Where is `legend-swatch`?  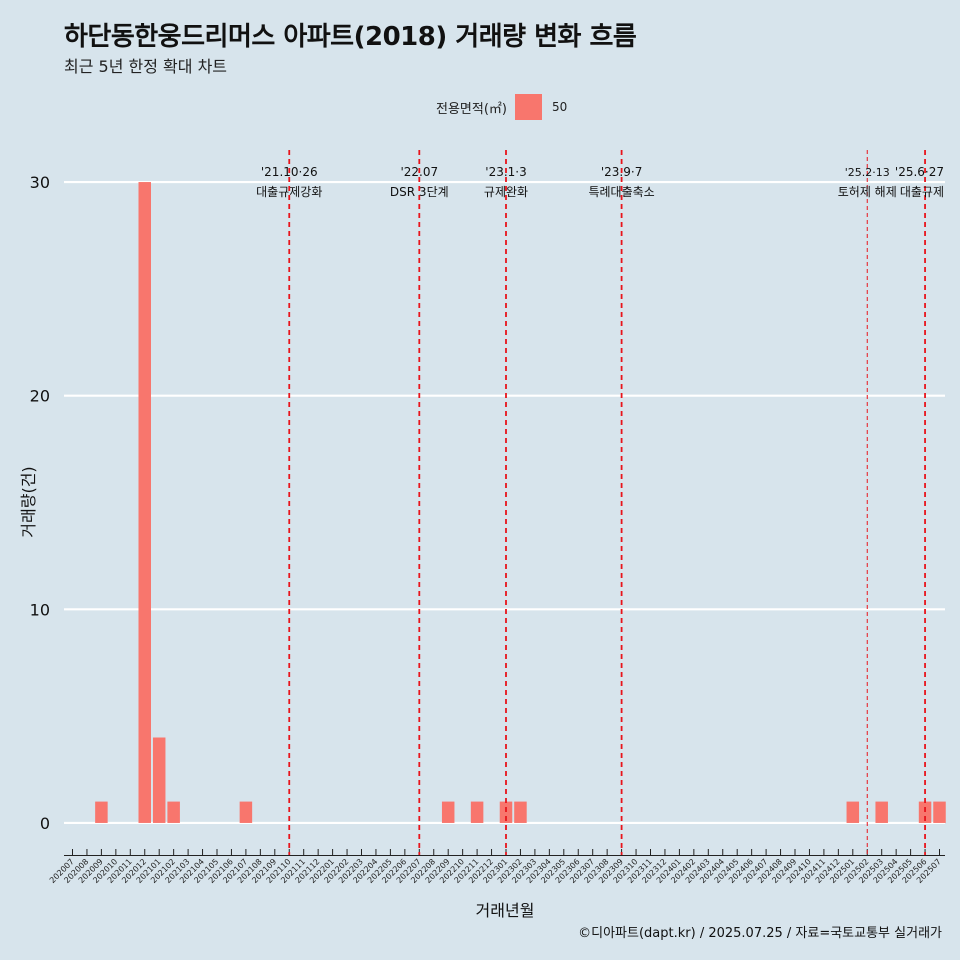
legend-swatch is located at coordinates (528, 107).